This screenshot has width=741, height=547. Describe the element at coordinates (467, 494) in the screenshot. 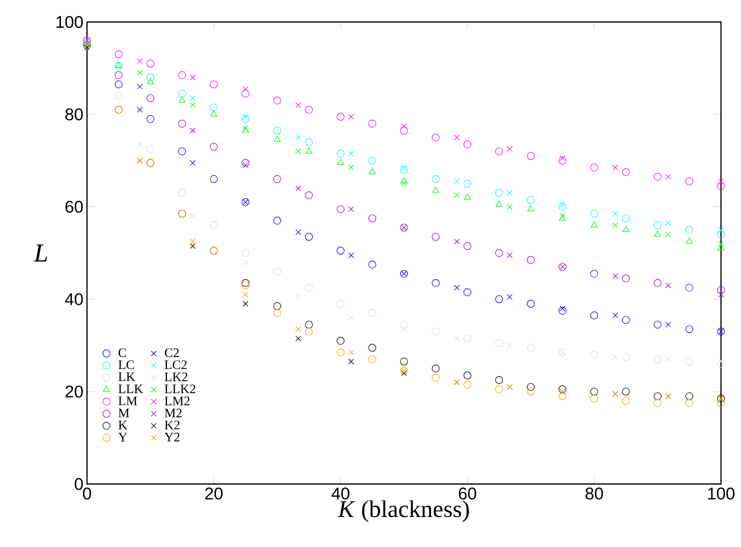

I see `x-tick-label: 60` at that location.